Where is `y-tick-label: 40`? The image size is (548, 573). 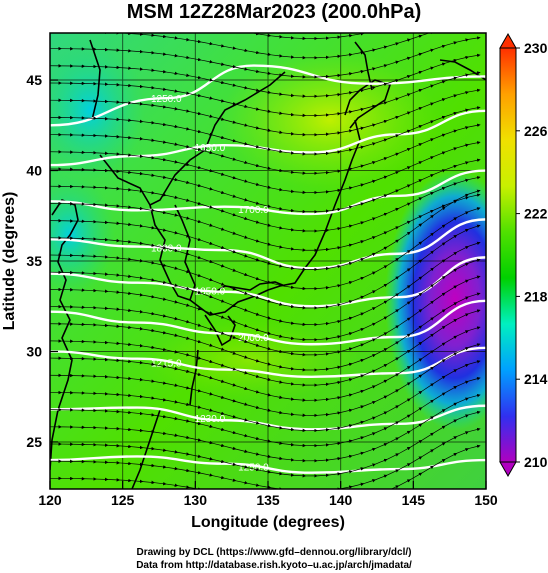 y-tick-label: 40 is located at coordinates (34, 171).